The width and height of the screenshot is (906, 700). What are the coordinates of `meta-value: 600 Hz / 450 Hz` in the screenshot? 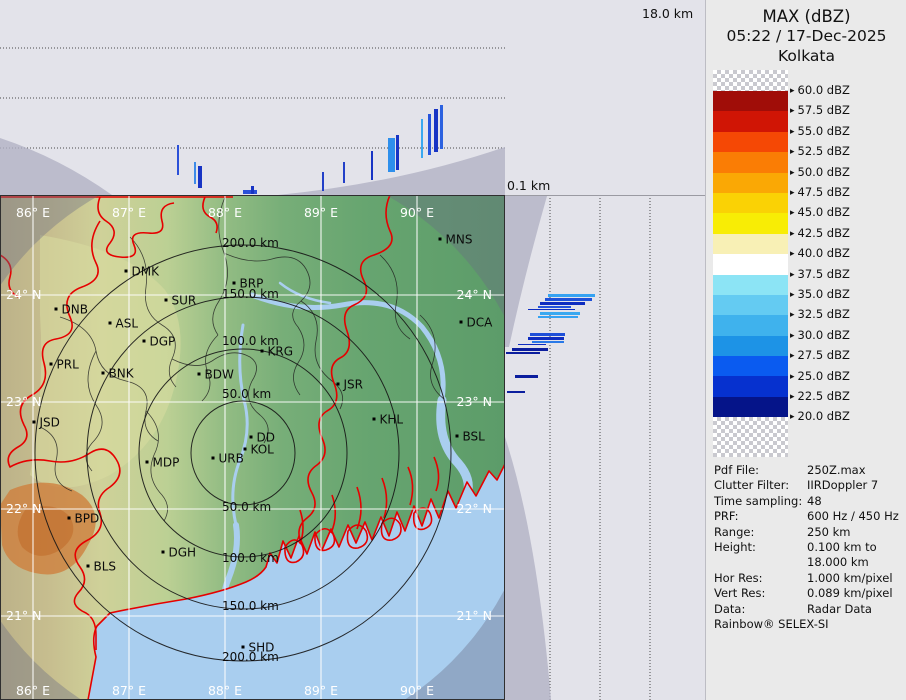 It's located at (853, 516).